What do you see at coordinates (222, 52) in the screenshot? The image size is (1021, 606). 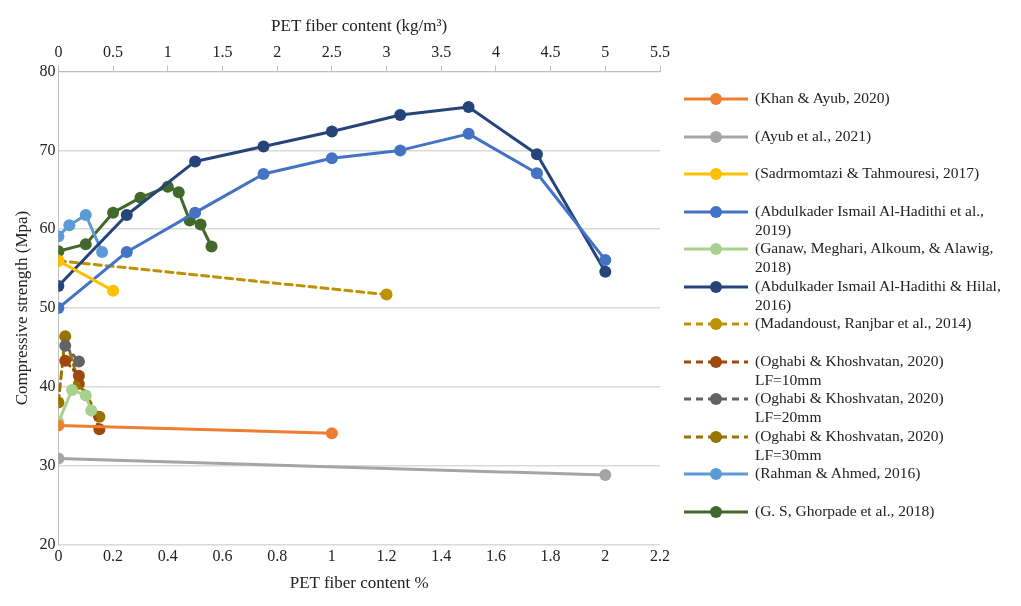 I see `x2-tick-label: 1.5` at bounding box center [222, 52].